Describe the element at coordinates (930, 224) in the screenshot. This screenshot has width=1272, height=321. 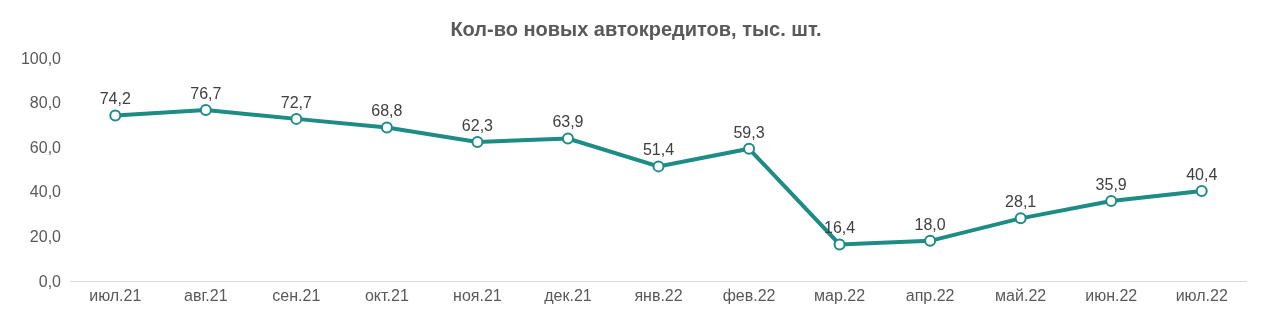
I see `data-label: 18,0` at that location.